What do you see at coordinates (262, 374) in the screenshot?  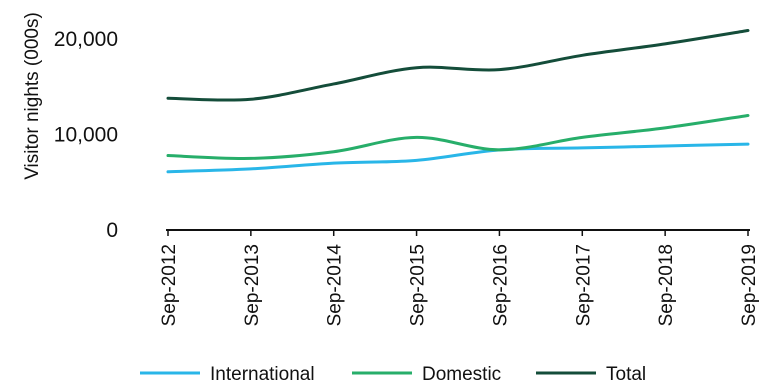 I see `legend-label: International` at bounding box center [262, 374].